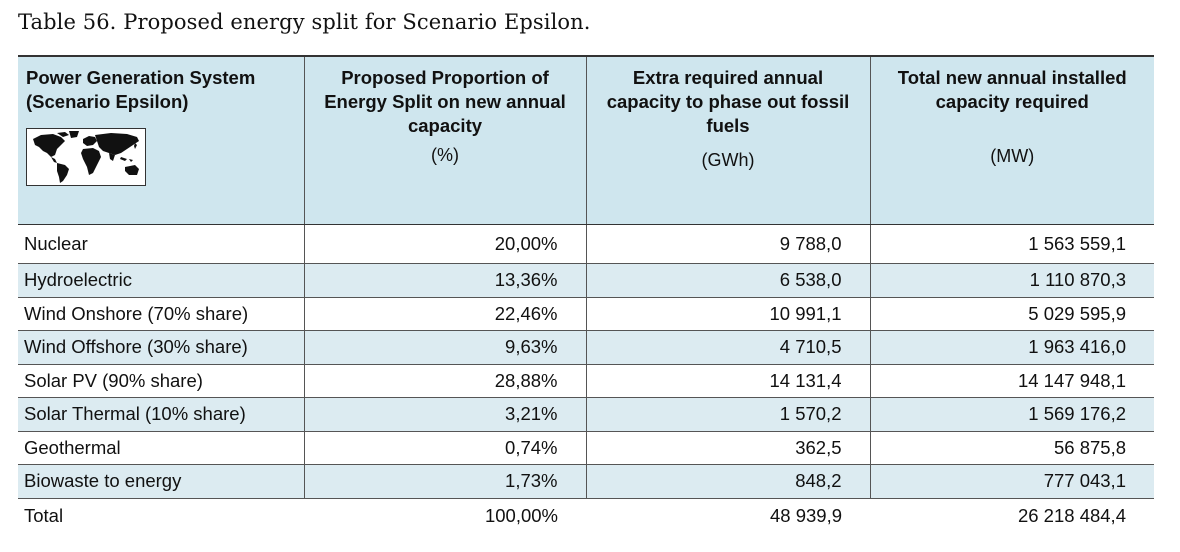 Image resolution: width=1180 pixels, height=552 pixels. I want to click on row-proportion: 20,00%, so click(445, 244).